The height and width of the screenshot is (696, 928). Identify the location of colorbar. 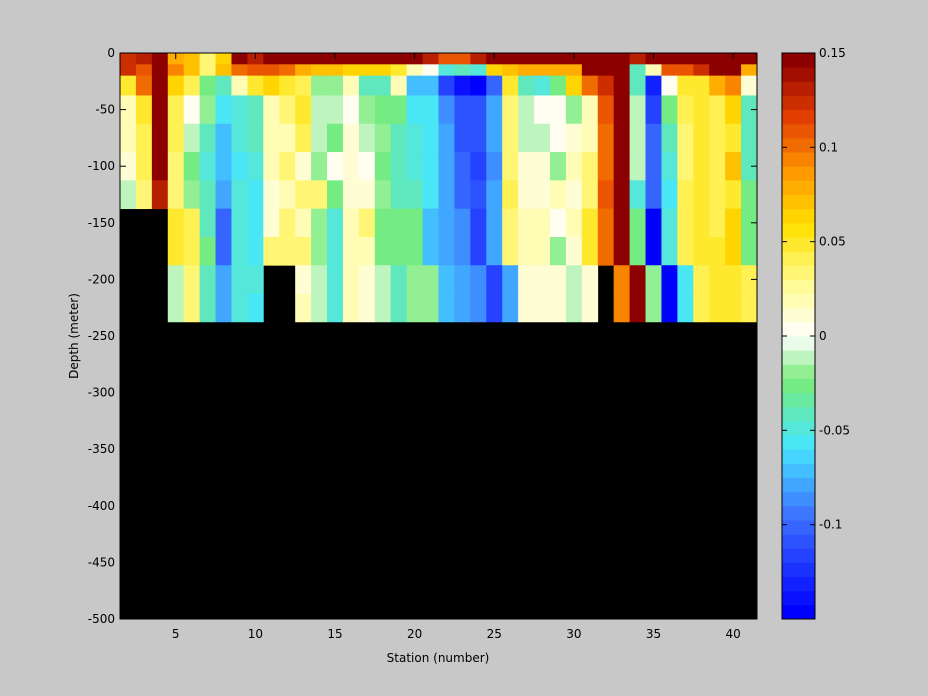
(798, 336).